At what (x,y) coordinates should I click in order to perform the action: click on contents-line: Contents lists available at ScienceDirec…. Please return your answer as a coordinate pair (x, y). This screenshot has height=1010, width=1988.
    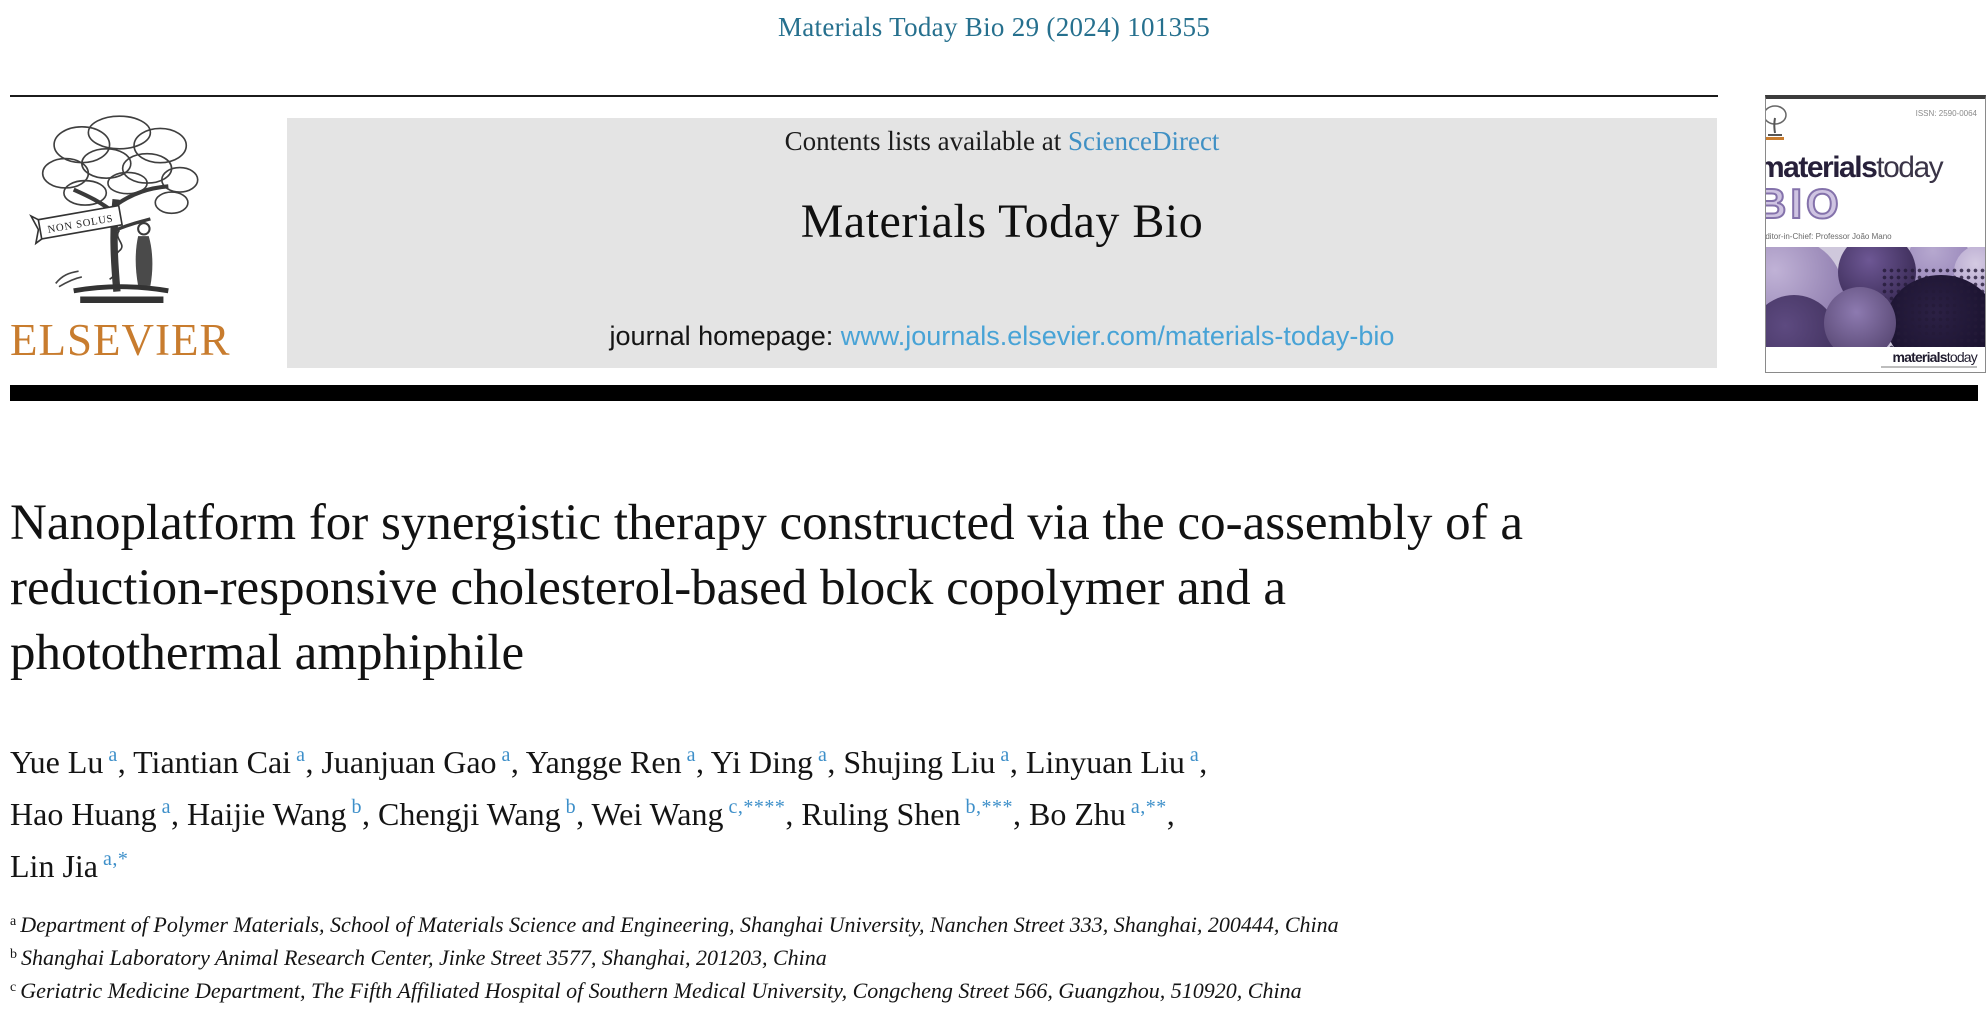
    Looking at the image, I should click on (1002, 141).